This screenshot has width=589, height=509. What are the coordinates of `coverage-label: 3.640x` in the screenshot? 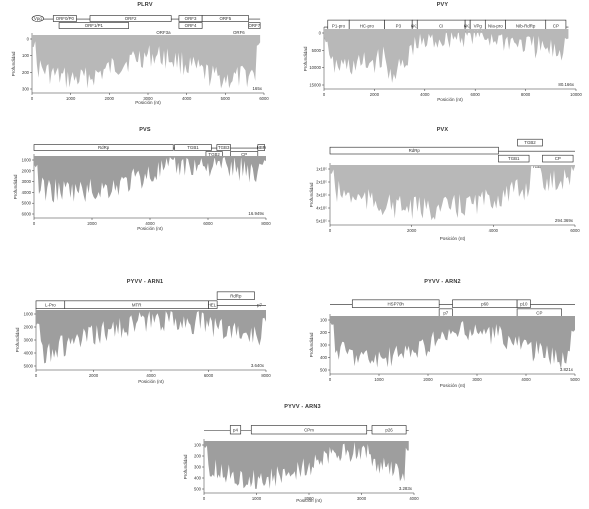 It's located at (258, 365).